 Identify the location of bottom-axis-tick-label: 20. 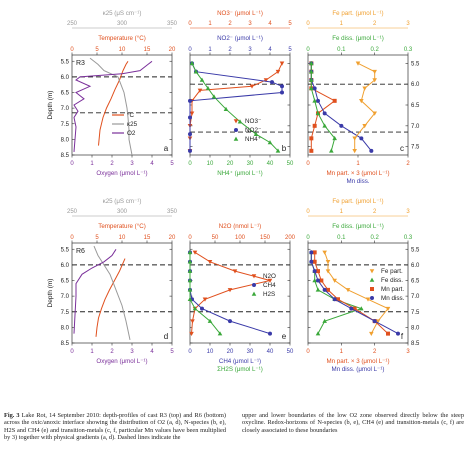
(230, 352).